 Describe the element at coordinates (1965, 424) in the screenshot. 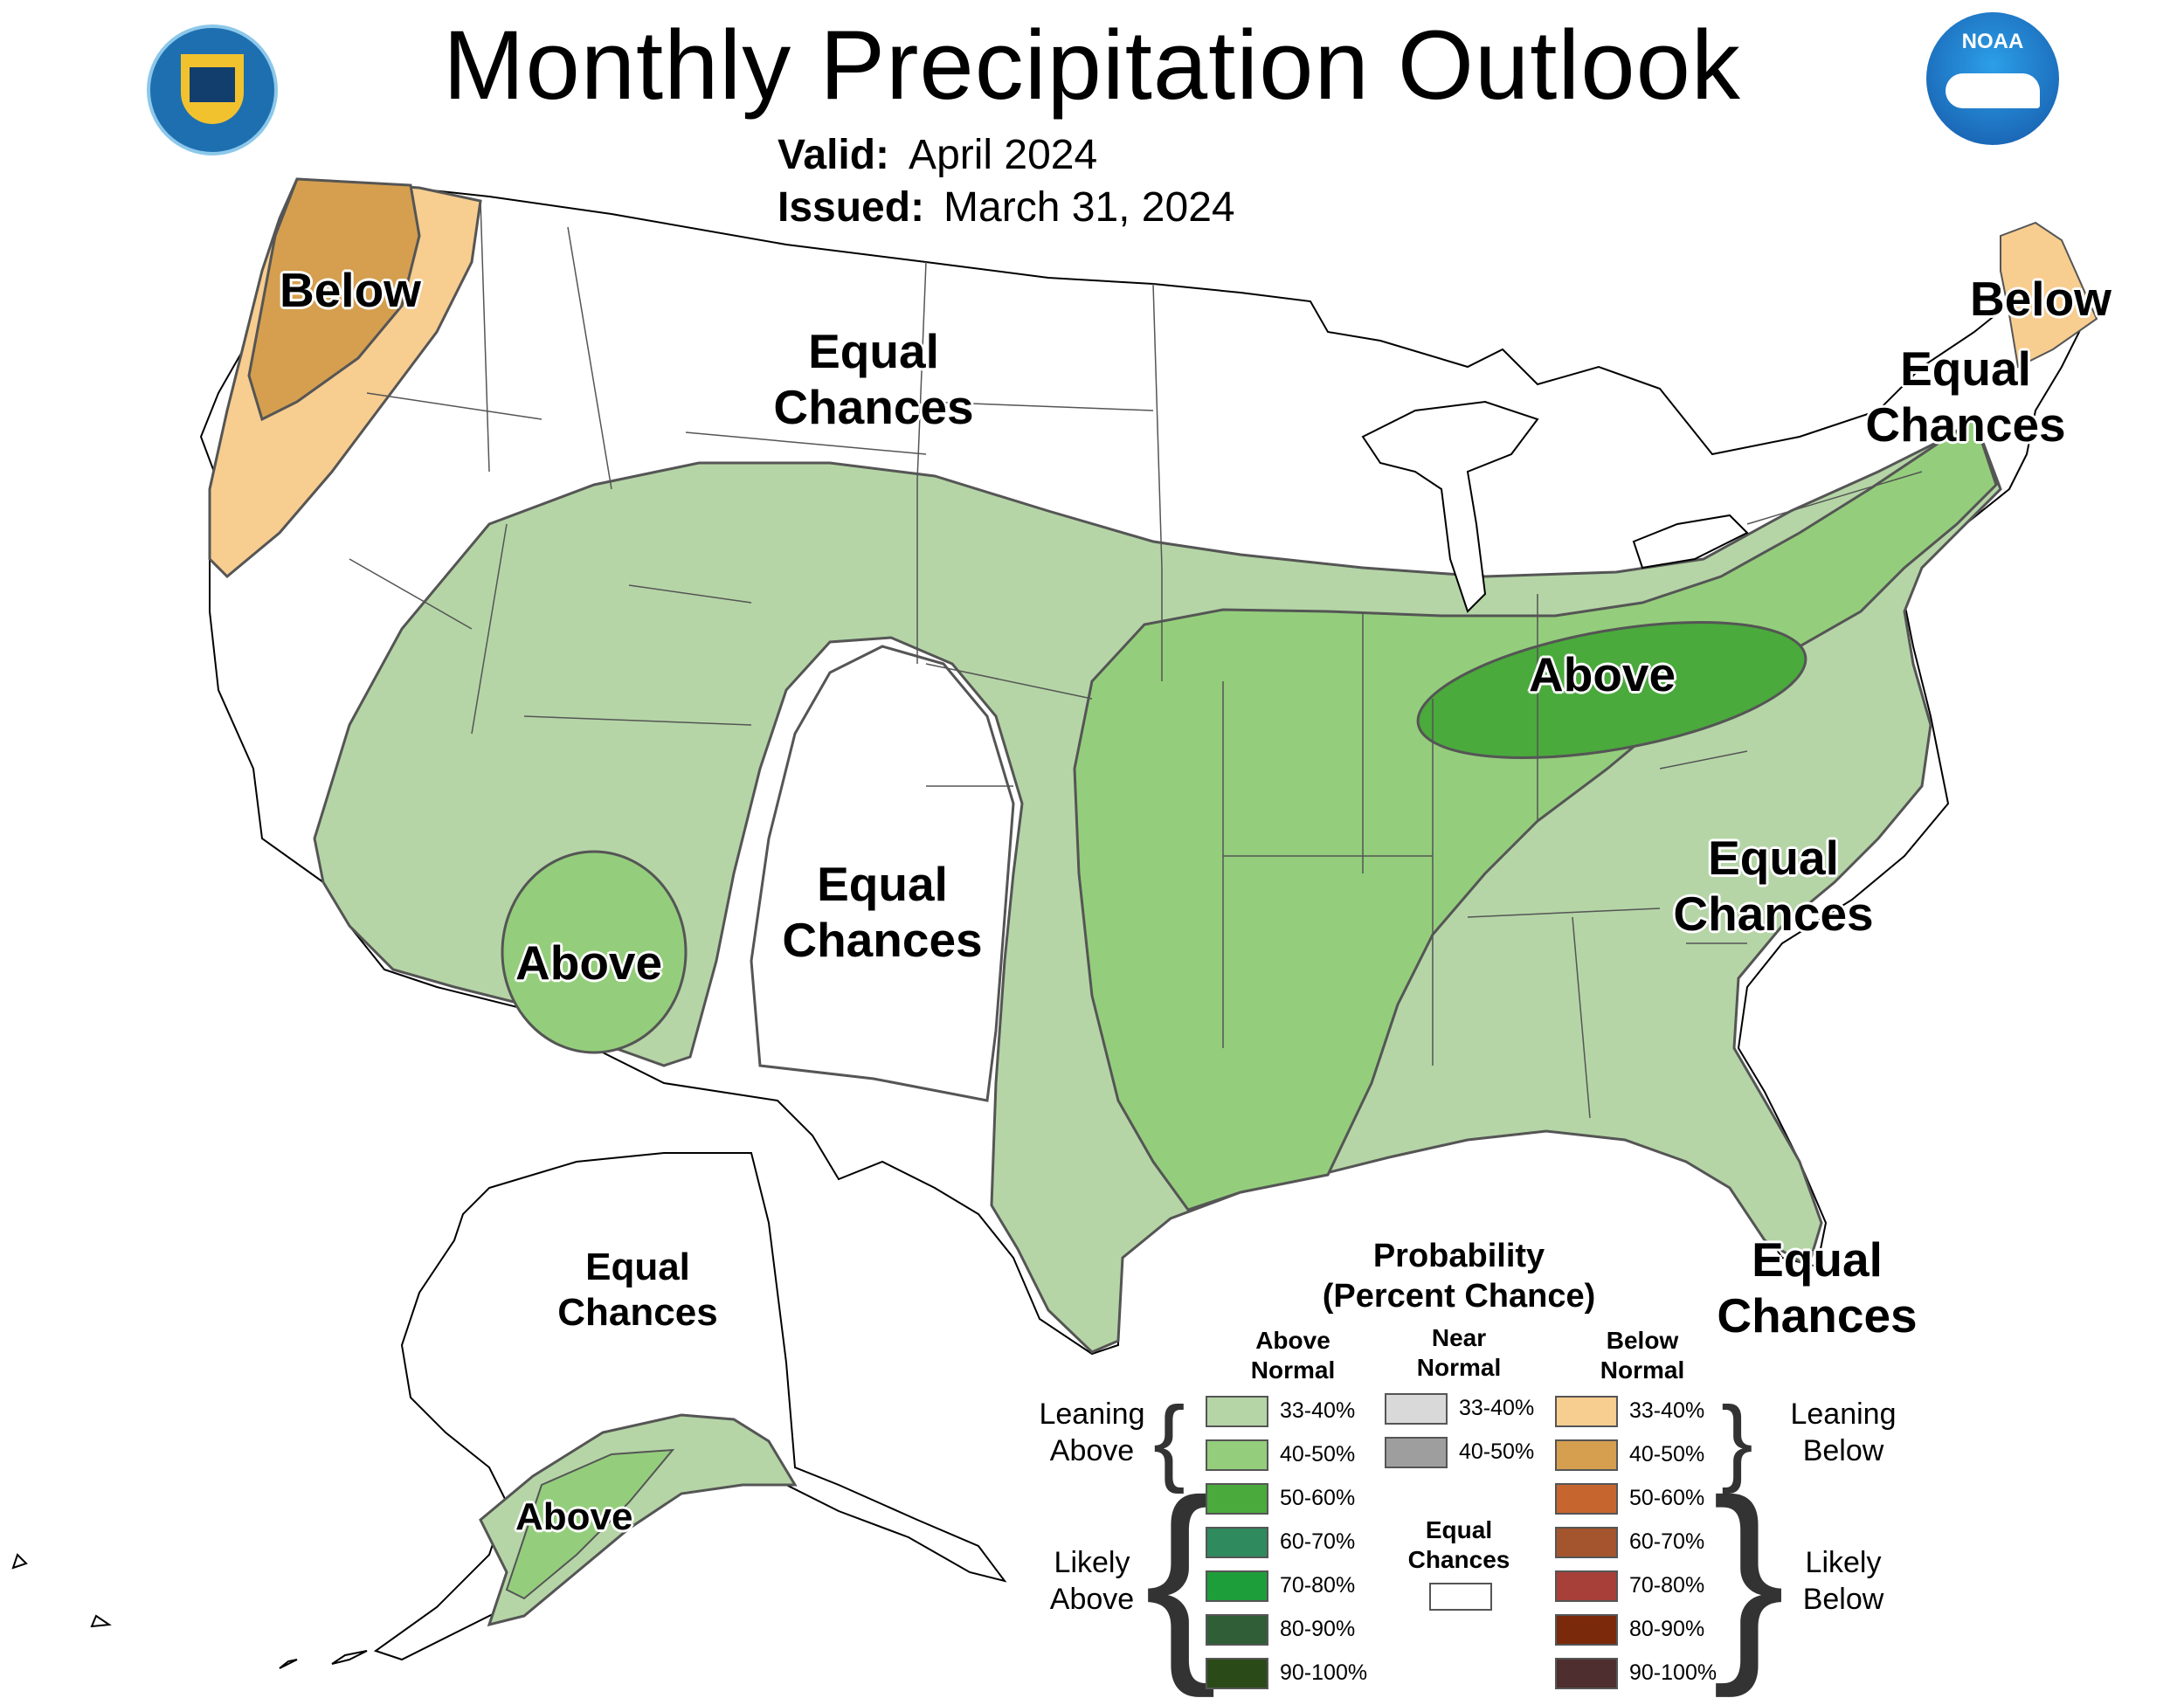

I see `label-northeast-line2: Chances` at that location.